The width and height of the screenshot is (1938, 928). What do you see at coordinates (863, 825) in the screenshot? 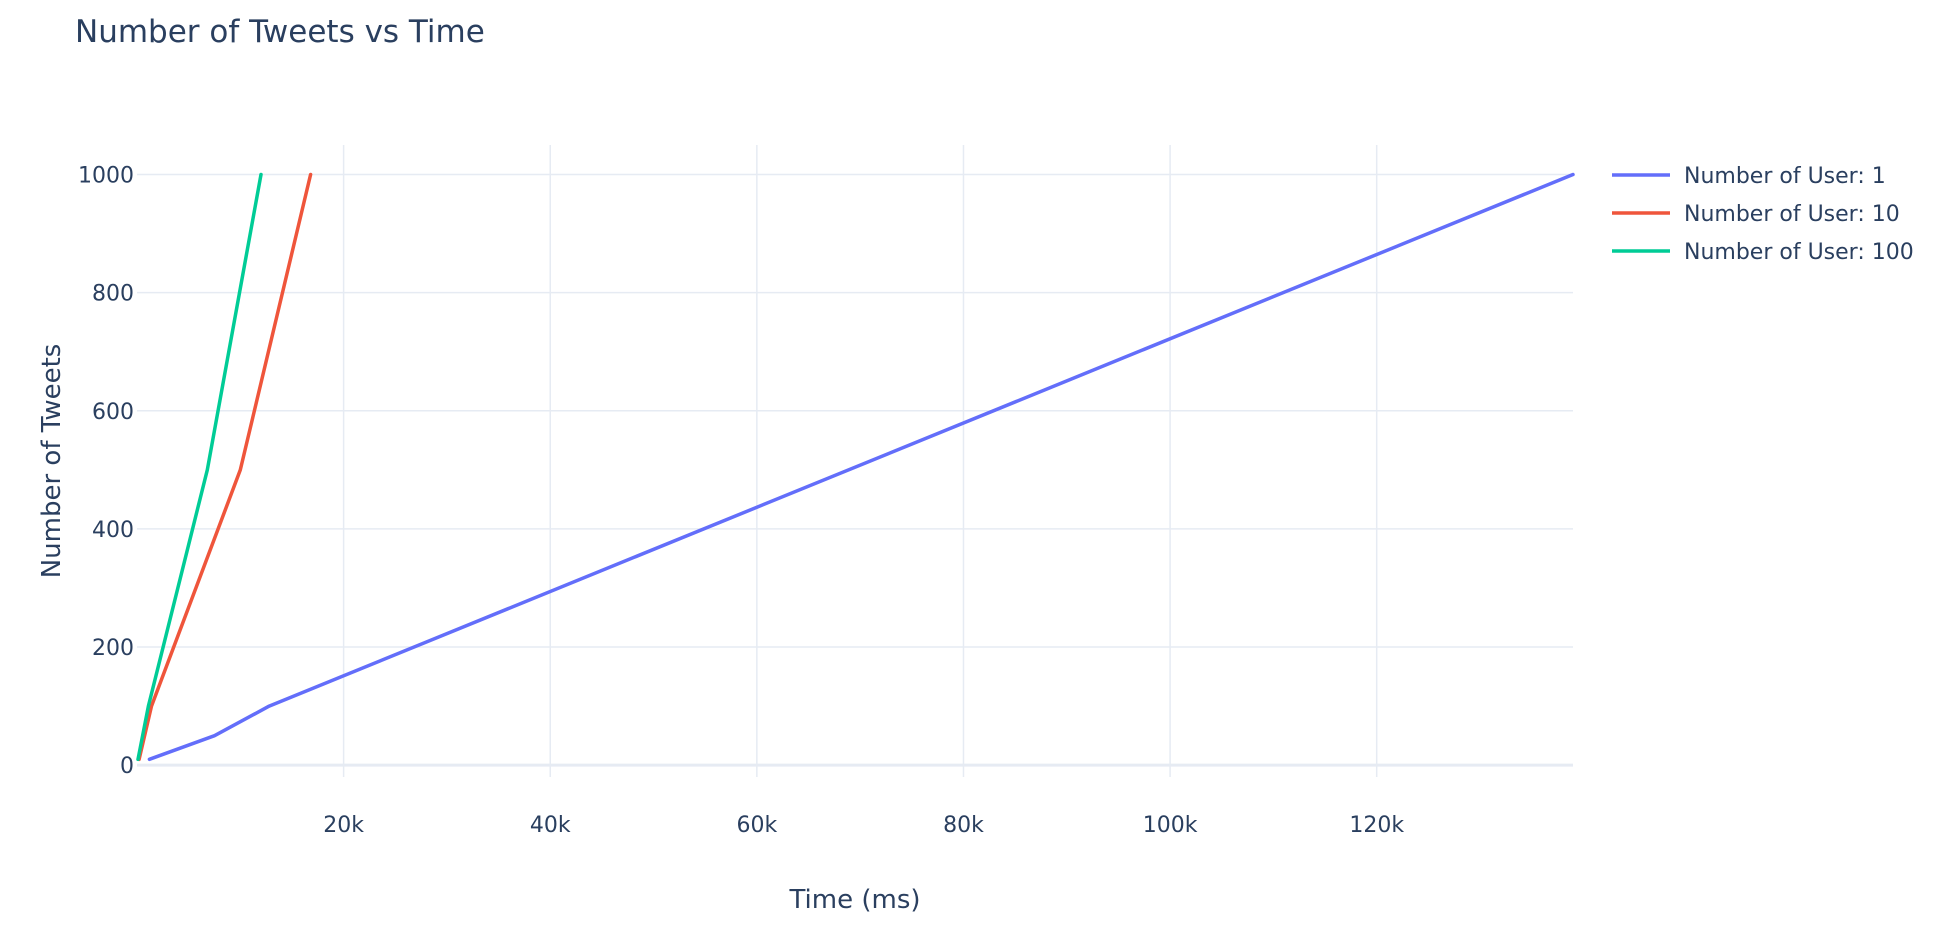
I see `x-axis-ticks: 20k 40k 60k 80k 100k 120k` at bounding box center [863, 825].